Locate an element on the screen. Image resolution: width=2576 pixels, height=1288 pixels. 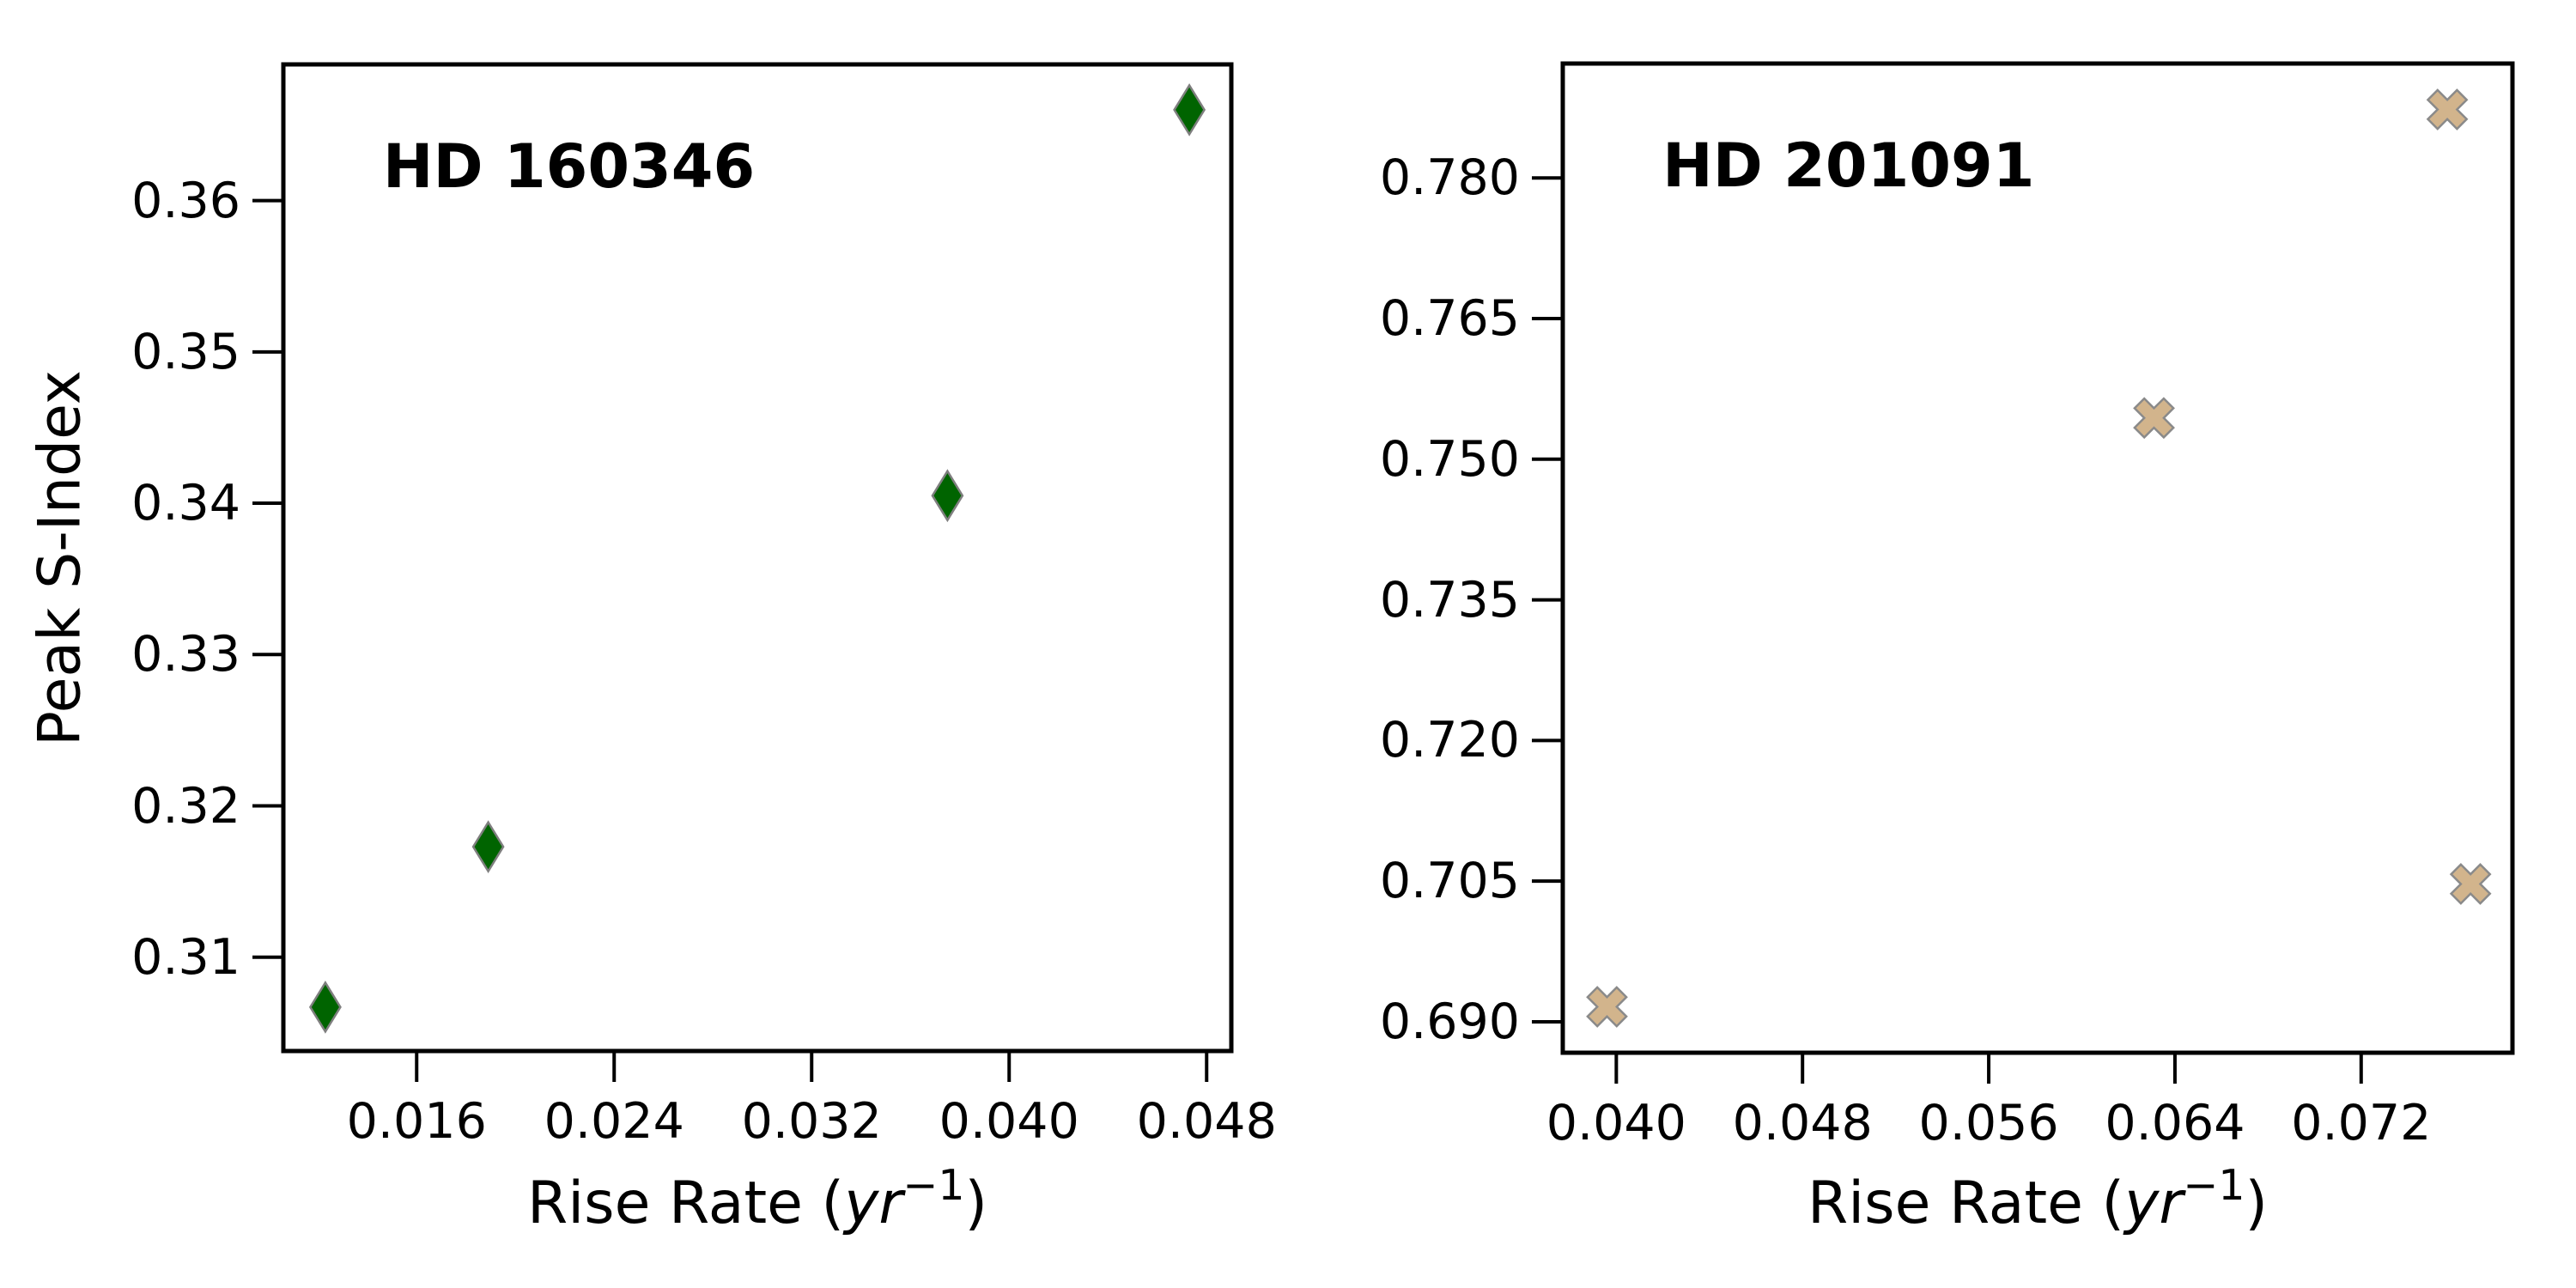
y-tick-label: 0.690 is located at coordinates (1449, 1021).